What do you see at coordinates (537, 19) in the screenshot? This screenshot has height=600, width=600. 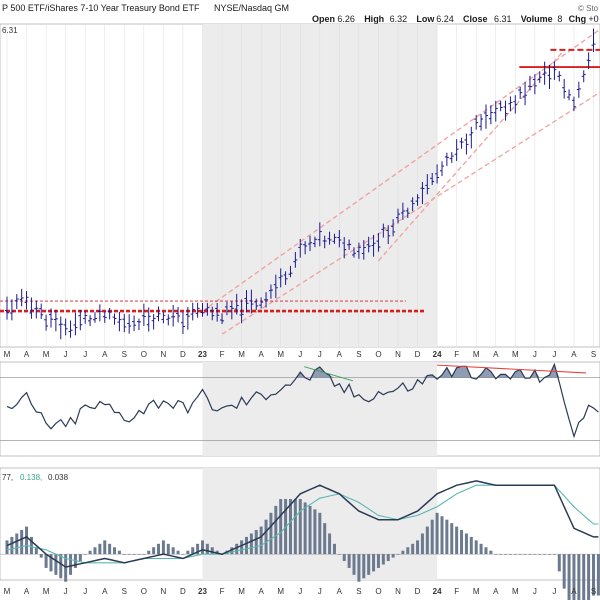 I see `ohlc-label-volume: Volume` at bounding box center [537, 19].